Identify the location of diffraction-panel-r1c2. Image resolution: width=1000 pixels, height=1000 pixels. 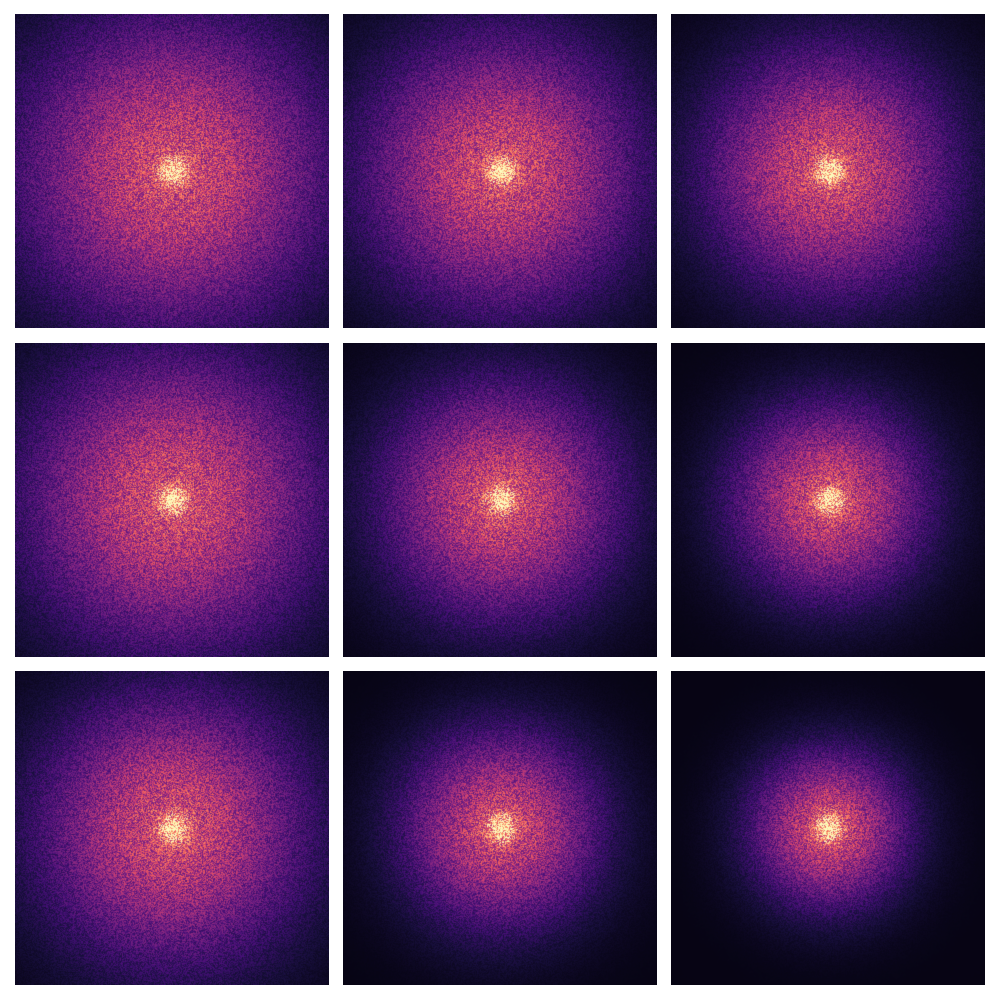
(500, 171).